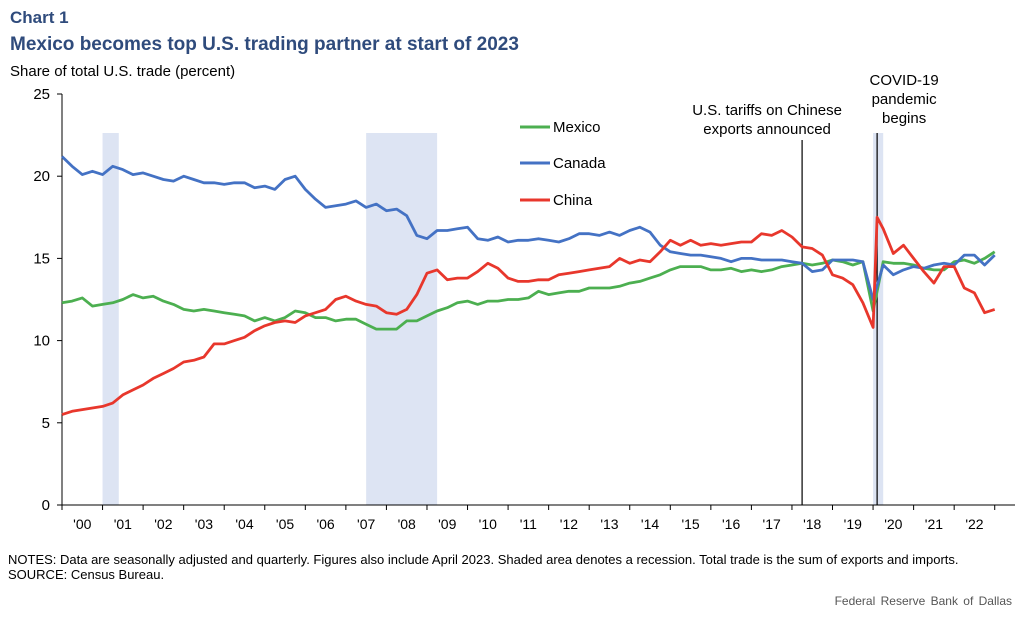  I want to click on chart-number: Chart 1, so click(39, 17).